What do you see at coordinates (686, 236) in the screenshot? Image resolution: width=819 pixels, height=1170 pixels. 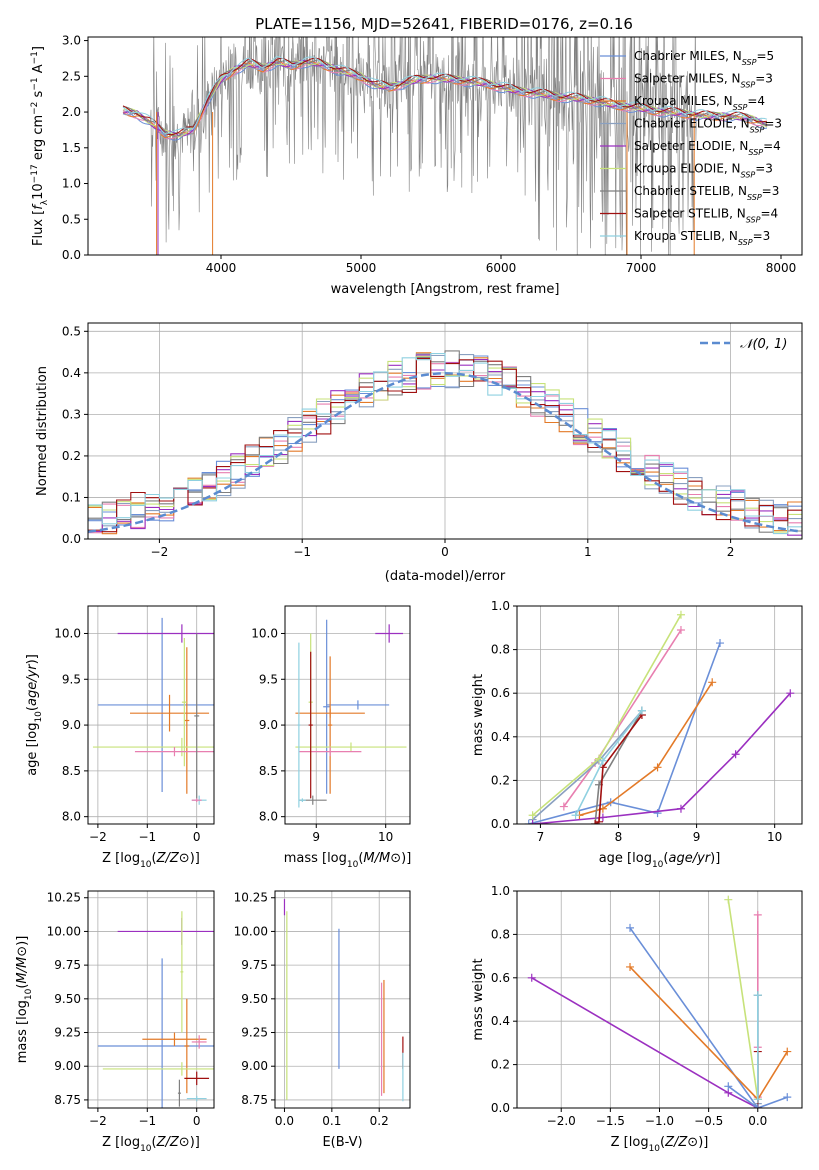 I see `legend-text: Kroupa STELIB, N` at bounding box center [686, 236].